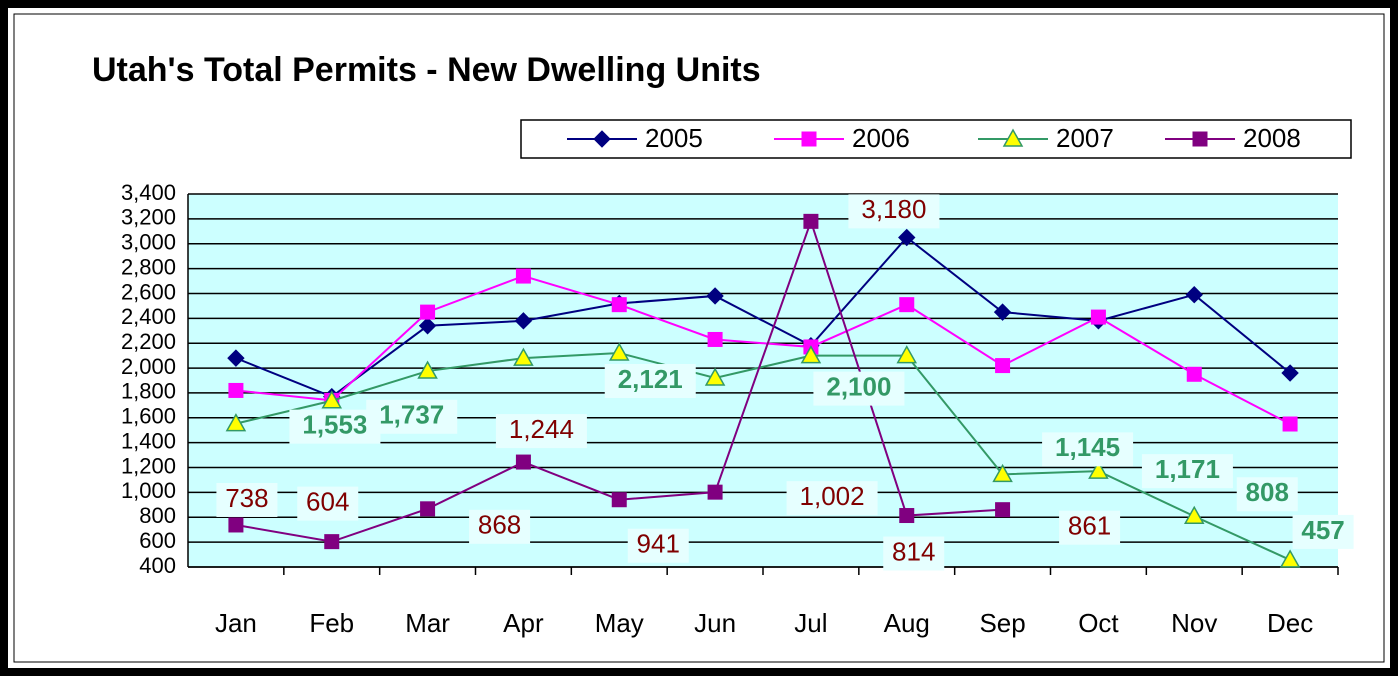  What do you see at coordinates (157, 540) in the screenshot?
I see `y-tick-label: 600` at bounding box center [157, 540].